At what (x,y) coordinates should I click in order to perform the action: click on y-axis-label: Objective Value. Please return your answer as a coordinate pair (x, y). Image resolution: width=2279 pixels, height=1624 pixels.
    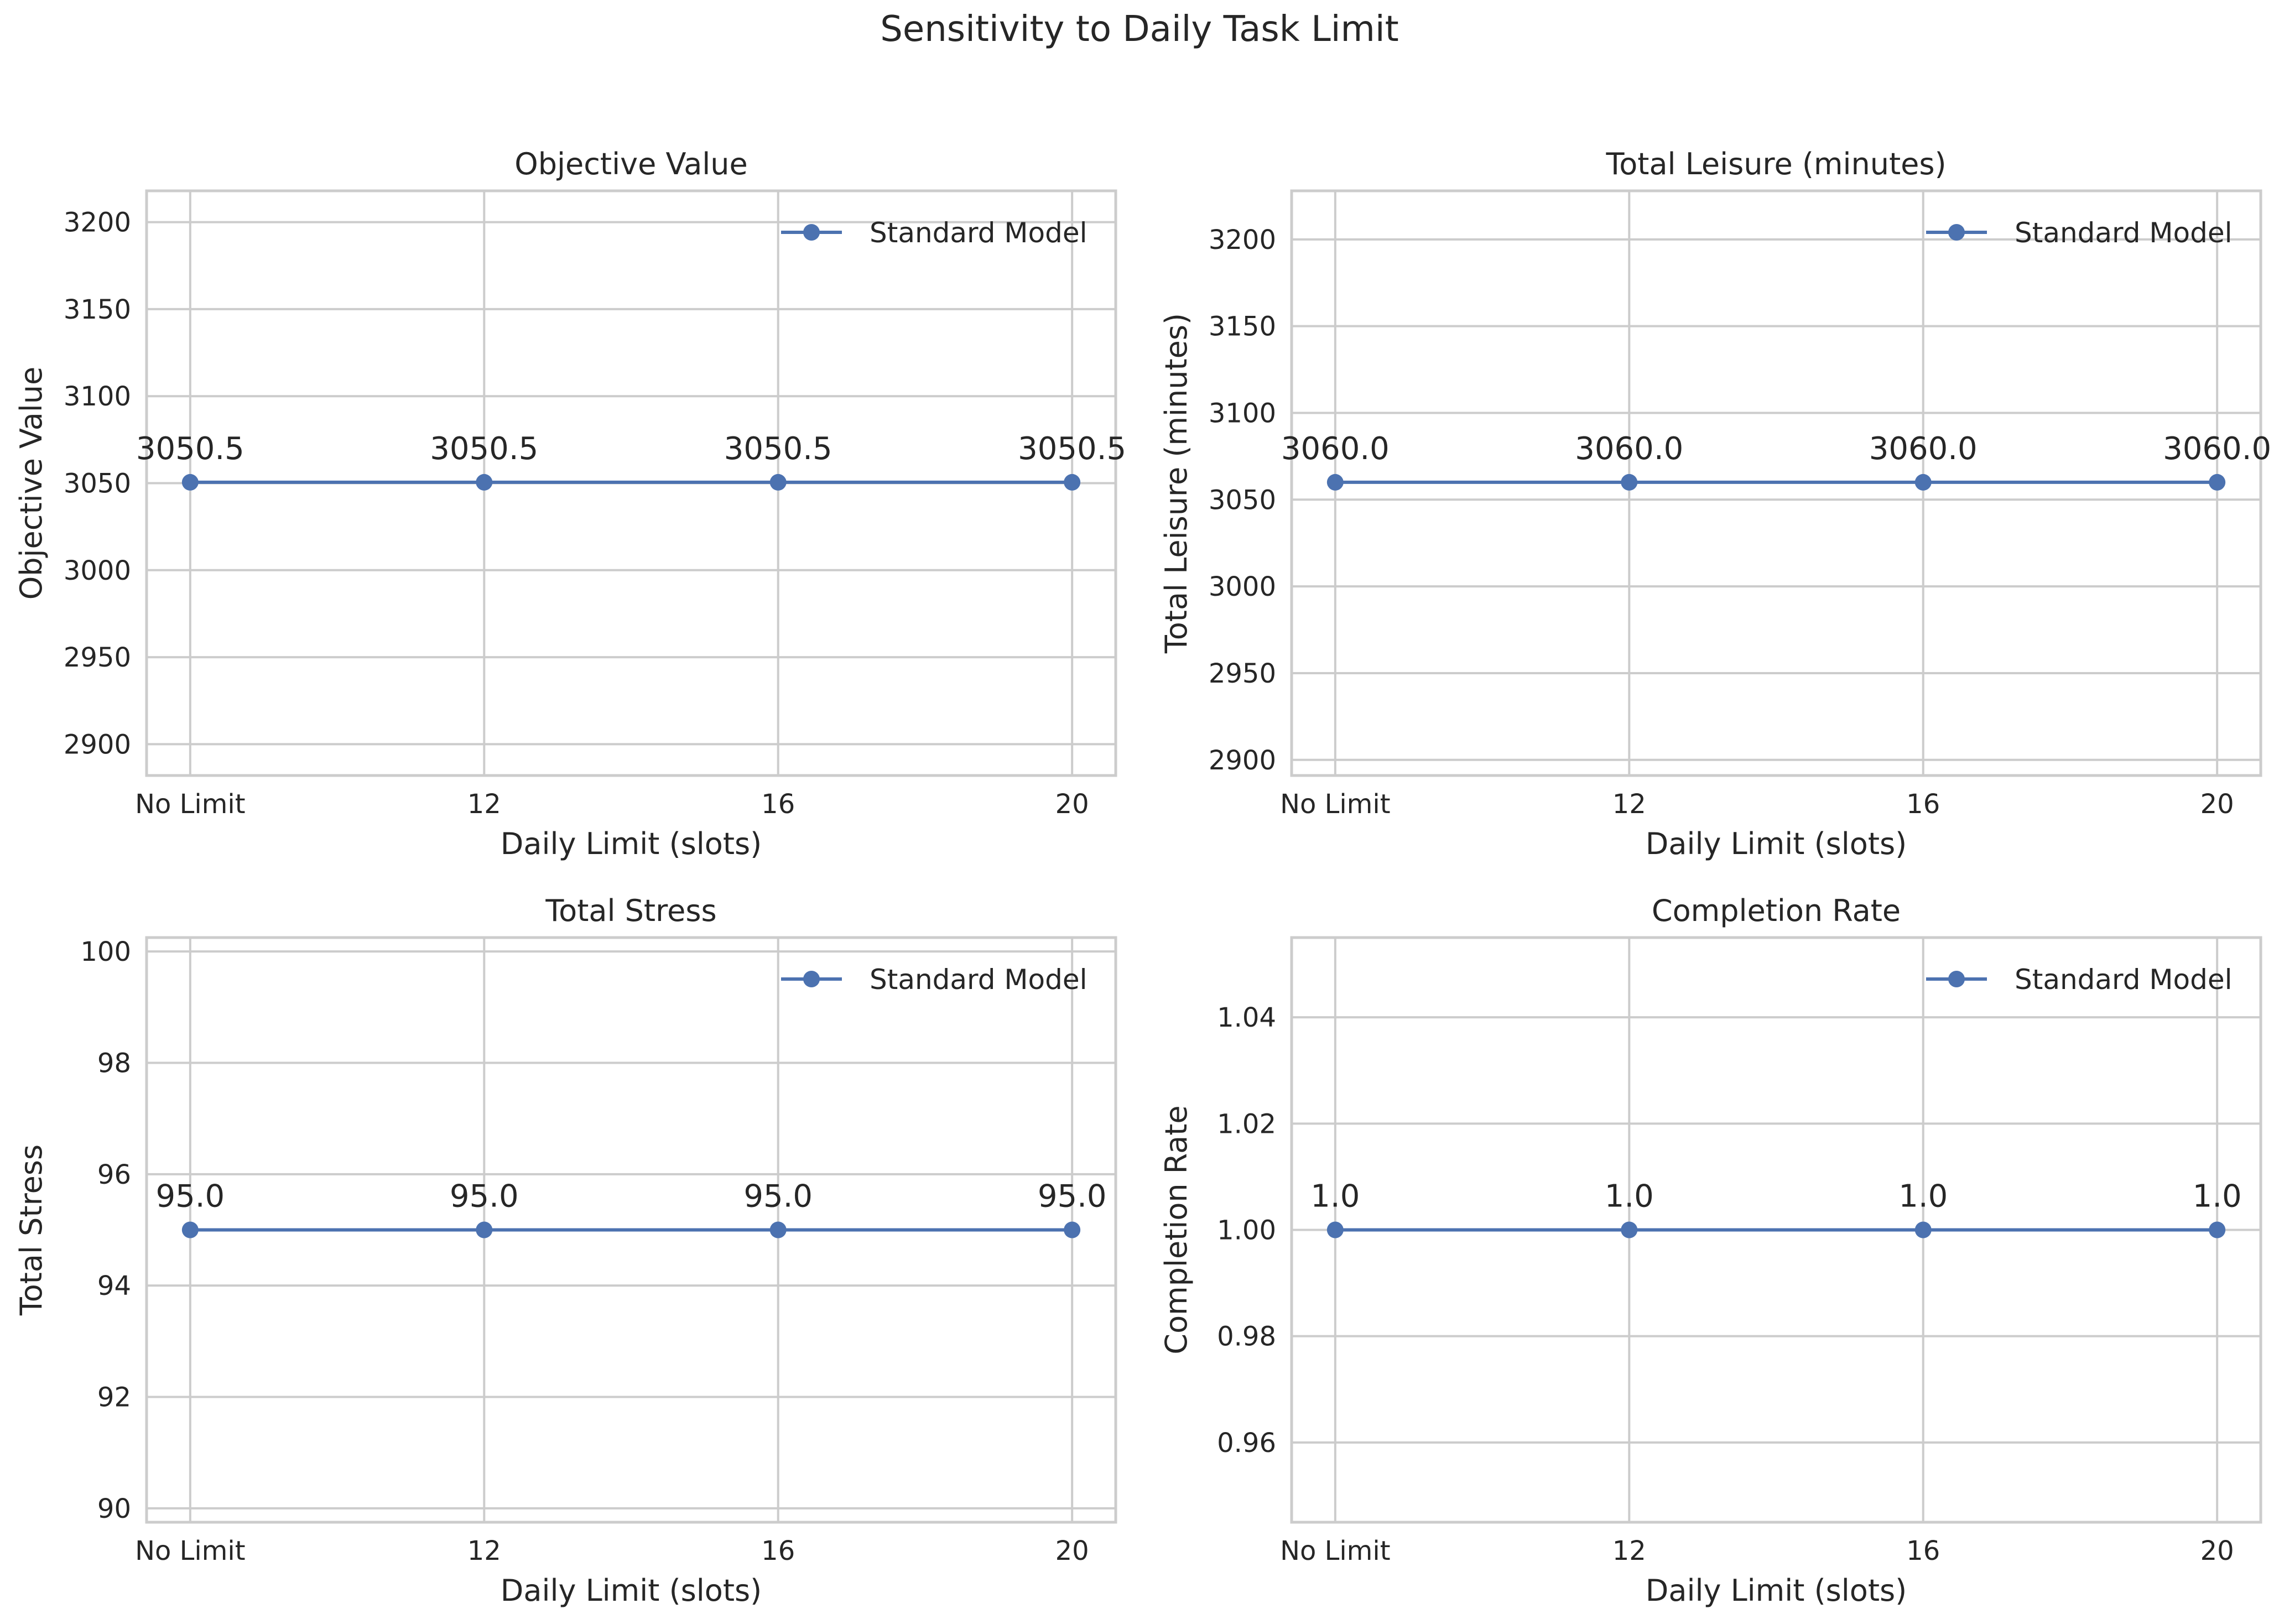
    Looking at the image, I should click on (31, 483).